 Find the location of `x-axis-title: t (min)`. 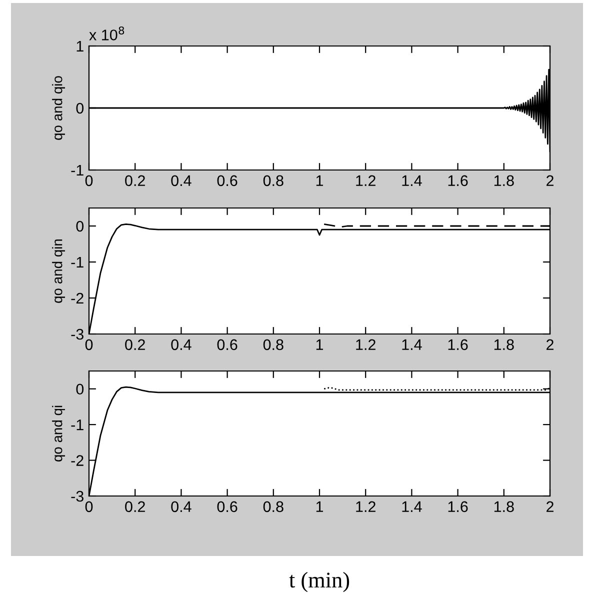

x-axis-title: t (min) is located at coordinates (319, 582).